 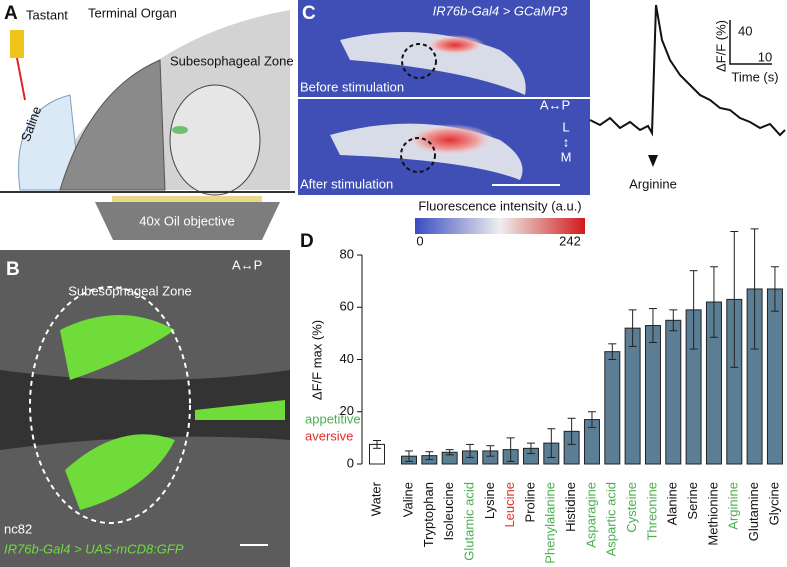 I want to click on x-tick-label: Alanine, so click(x=672, y=503).